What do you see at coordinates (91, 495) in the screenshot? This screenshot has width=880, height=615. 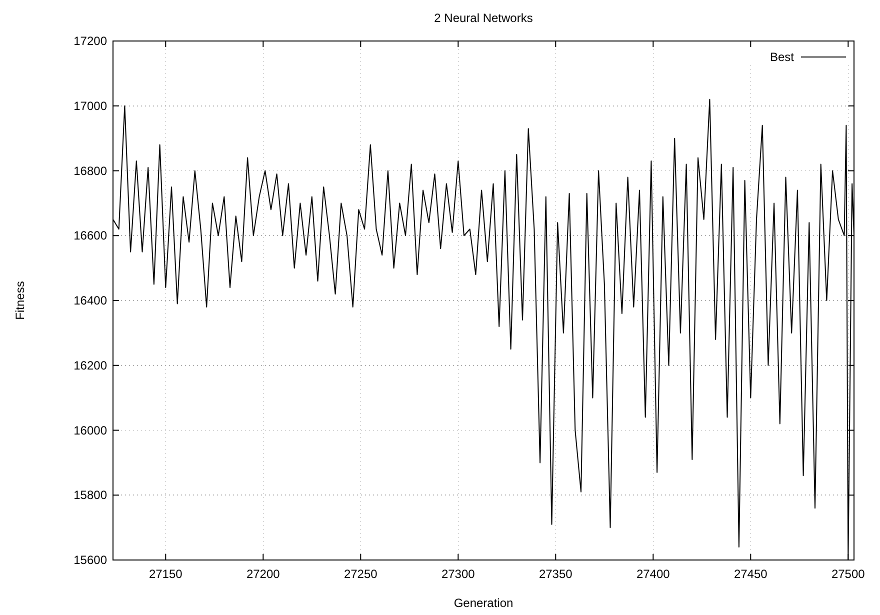 I see `y-tick-label: 15800` at bounding box center [91, 495].